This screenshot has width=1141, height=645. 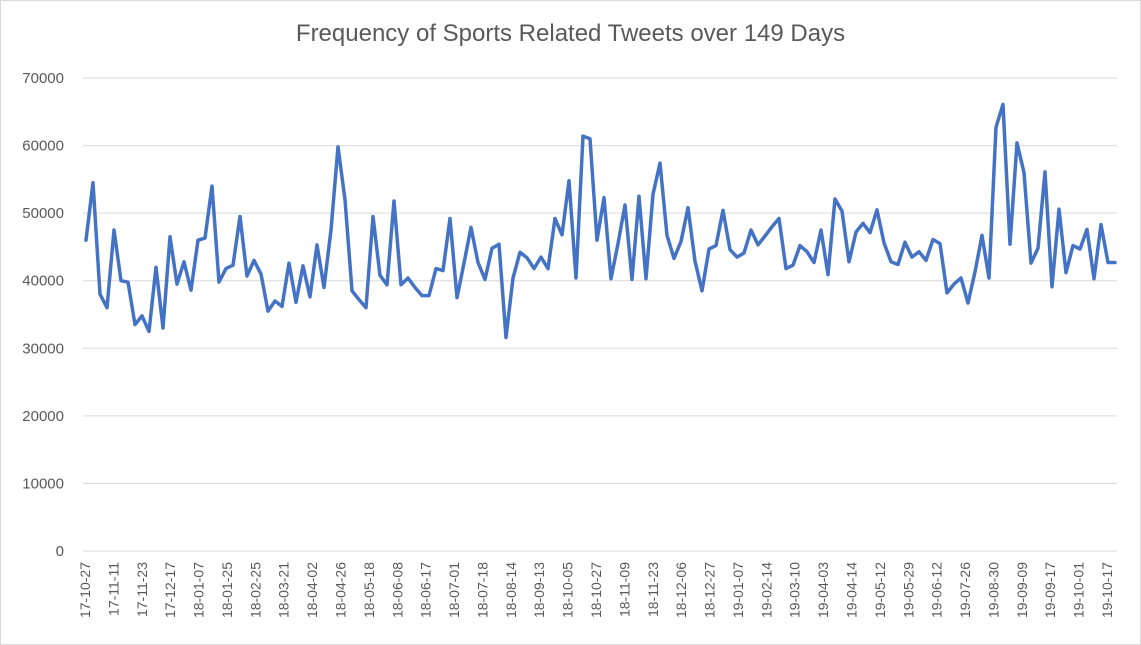 I want to click on x-tick-label: 18-07-18, so click(x=482, y=590).